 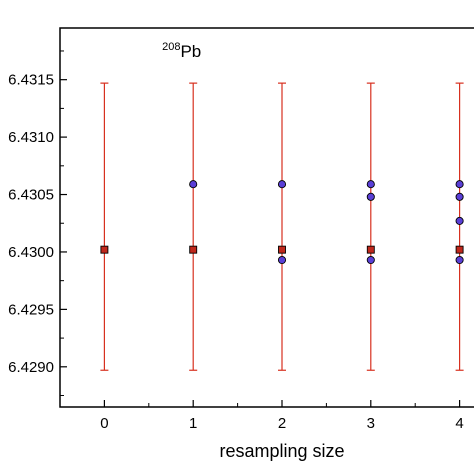 I want to click on x-axis-ticks: 0 1 2 3 4, so click(x=282, y=416).